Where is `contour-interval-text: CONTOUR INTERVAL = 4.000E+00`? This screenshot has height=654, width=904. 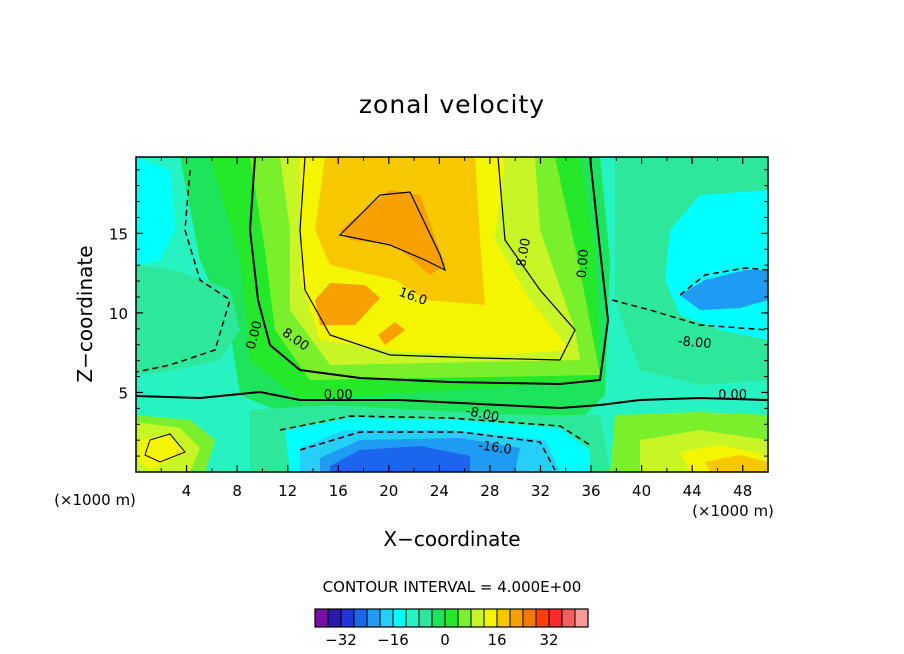 contour-interval-text: CONTOUR INTERVAL = 4.000E+00 is located at coordinates (452, 587).